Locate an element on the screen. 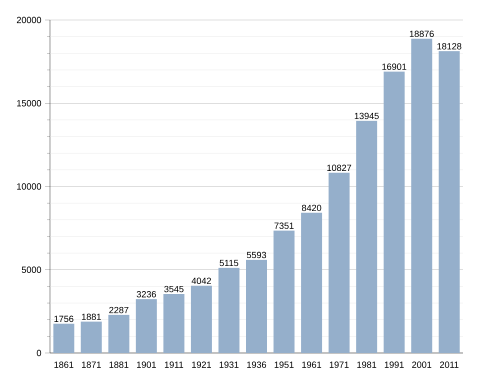  data-label: 5115 is located at coordinates (229, 263).